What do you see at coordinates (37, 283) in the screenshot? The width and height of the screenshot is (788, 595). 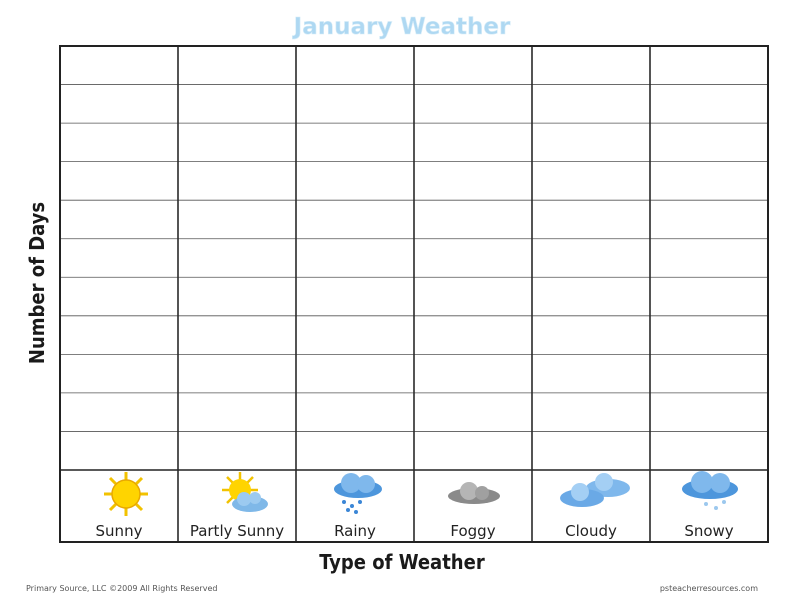 I see `y-axis-label: Number of Days` at bounding box center [37, 283].